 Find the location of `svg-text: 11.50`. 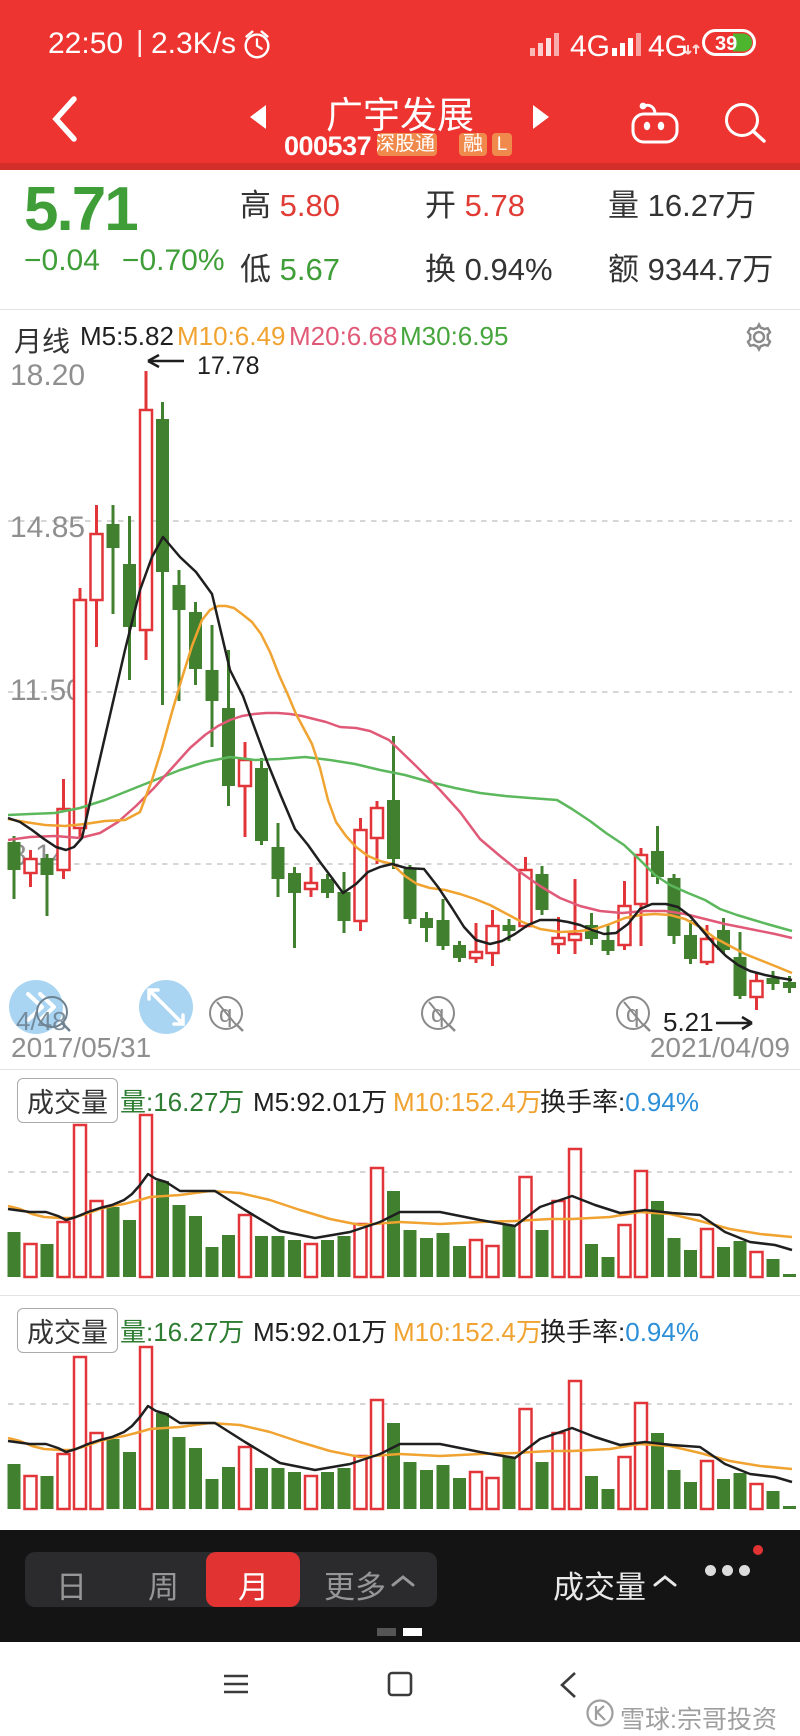

svg-text: 11.50 is located at coordinates (46, 690).